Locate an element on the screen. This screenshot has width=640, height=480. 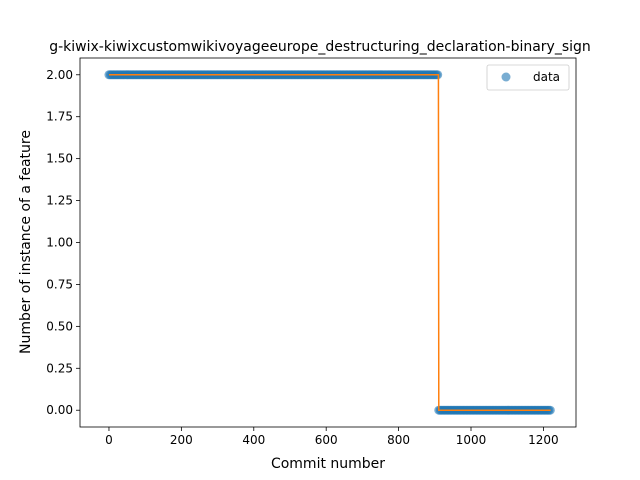
y-tick-label: 1.00 is located at coordinates (59, 243).